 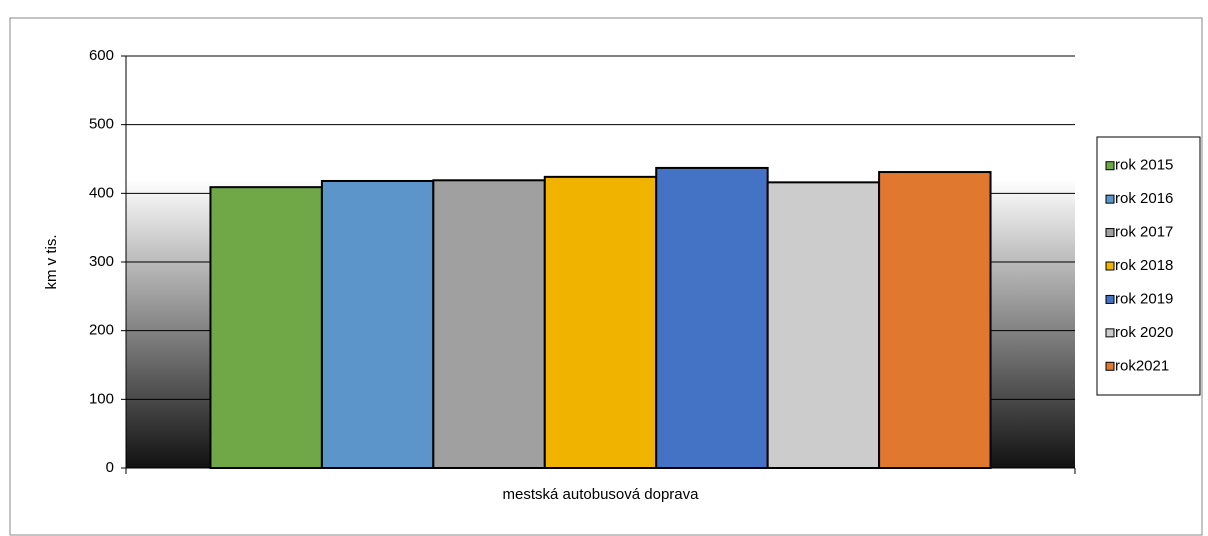 What do you see at coordinates (101, 192) in the screenshot?
I see `y-tick-label: 400` at bounding box center [101, 192].